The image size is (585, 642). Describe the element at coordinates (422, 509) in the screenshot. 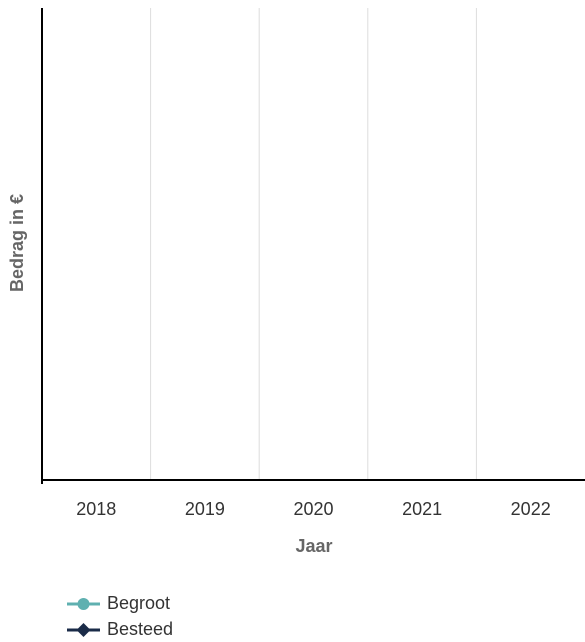

I see `x-tick-label: 2021` at that location.